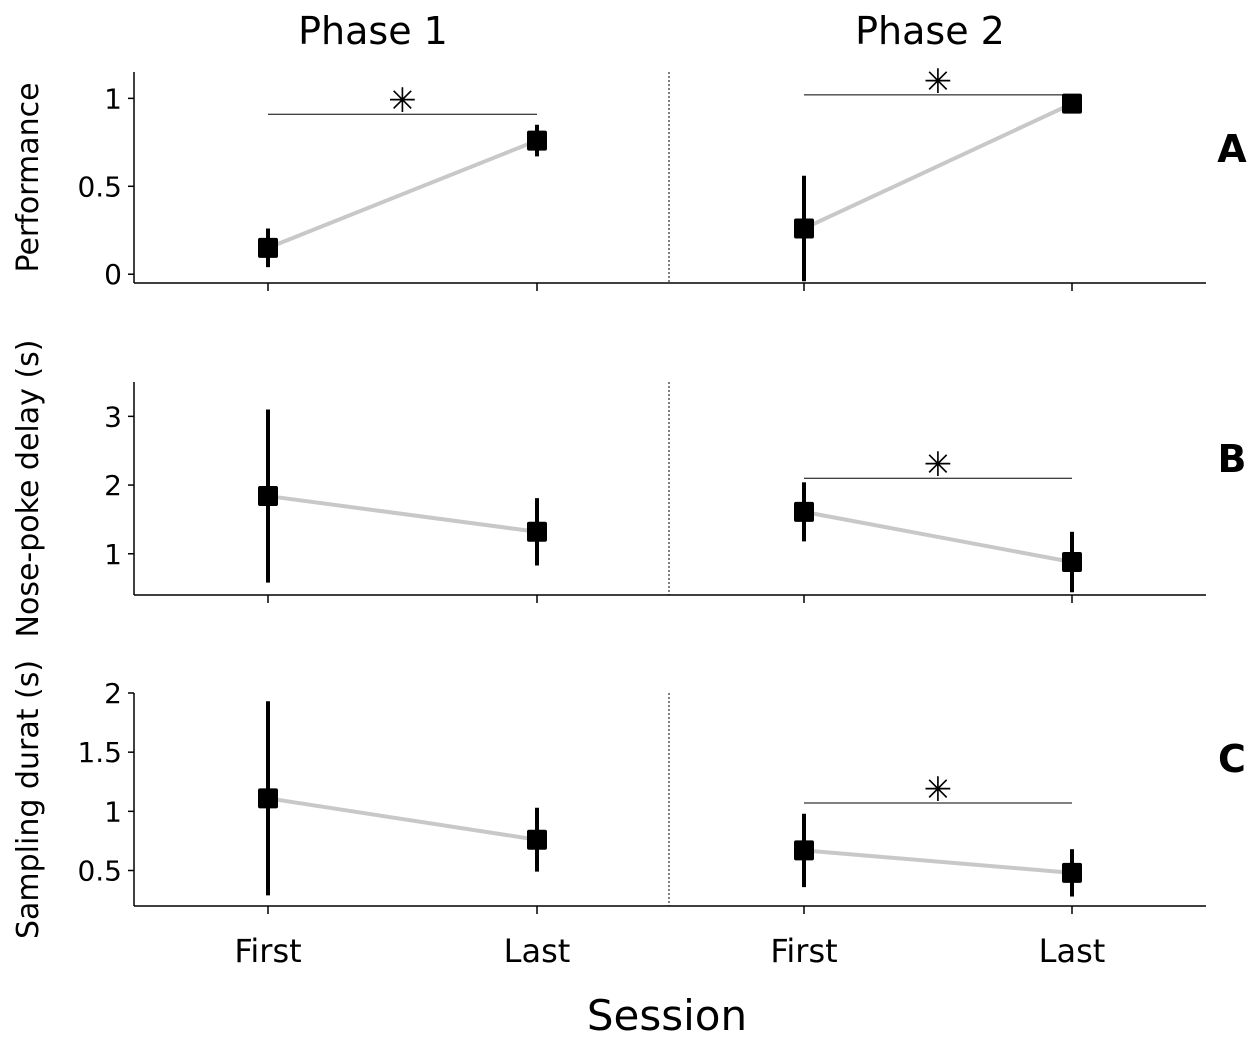  Describe the element at coordinates (28, 799) in the screenshot. I see `y-axis-label: Sampling durat (s)` at that location.